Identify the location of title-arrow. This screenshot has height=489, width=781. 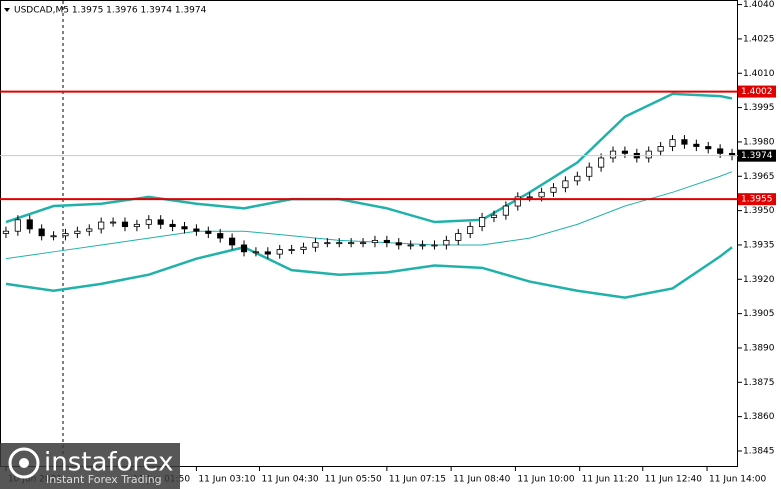
(7, 10).